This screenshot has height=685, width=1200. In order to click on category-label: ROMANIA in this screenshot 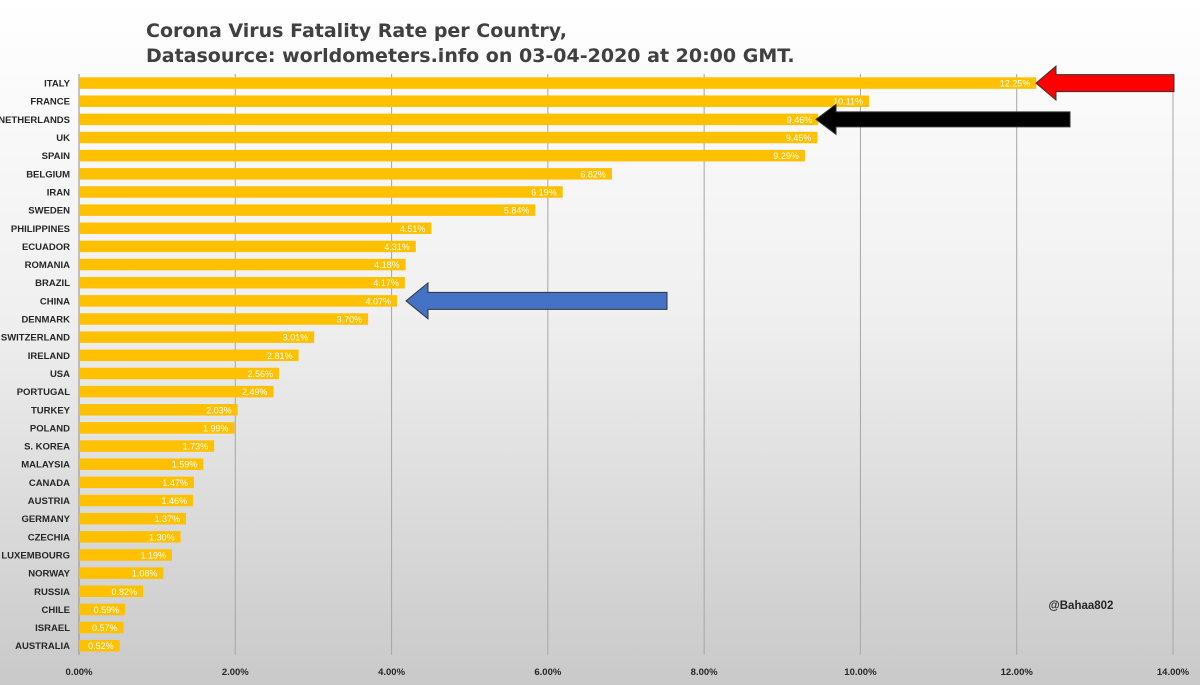, I will do `click(48, 265)`.